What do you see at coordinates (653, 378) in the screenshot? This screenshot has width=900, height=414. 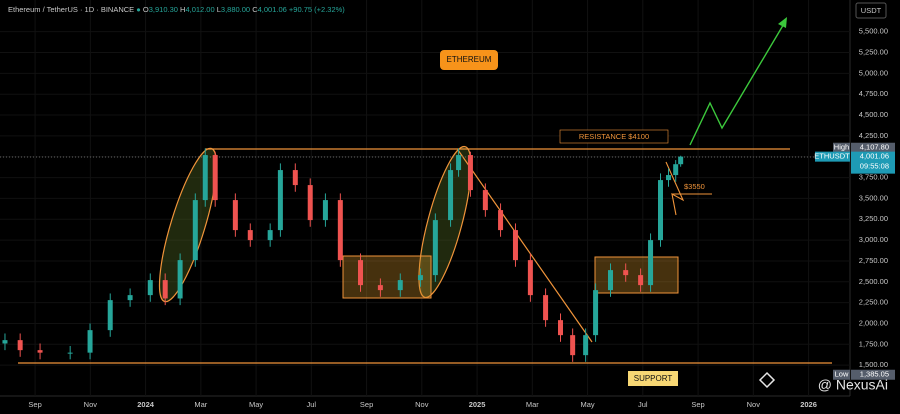 I see `support-label: SUPPORT` at bounding box center [653, 378].